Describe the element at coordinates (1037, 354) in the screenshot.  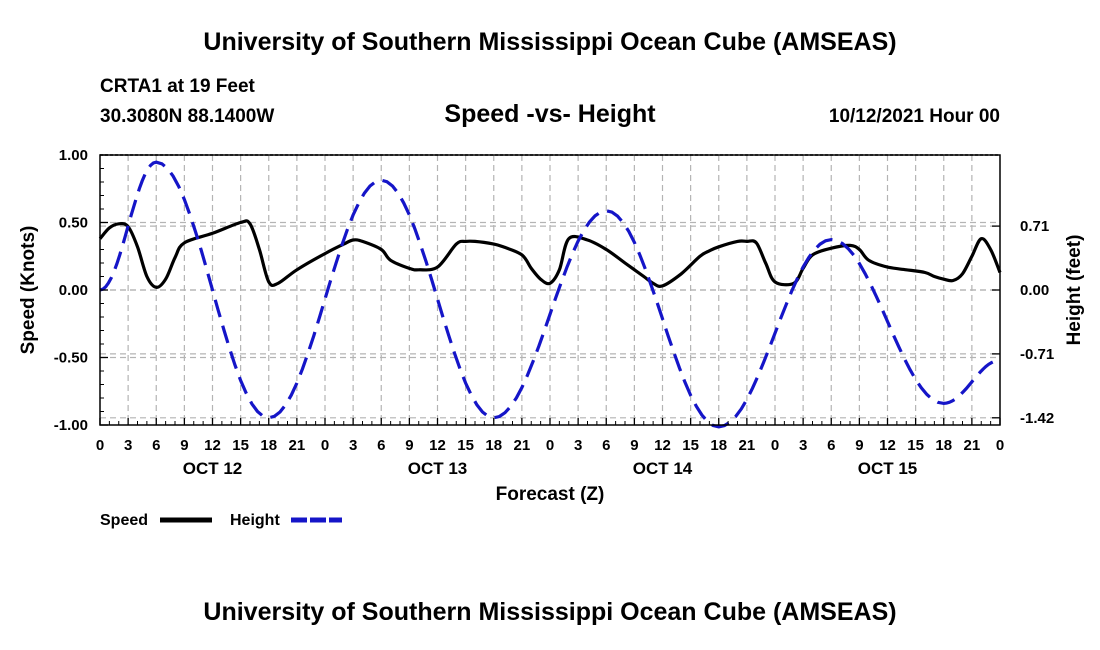
I see `y2-tick-label: -0.71` at that location.